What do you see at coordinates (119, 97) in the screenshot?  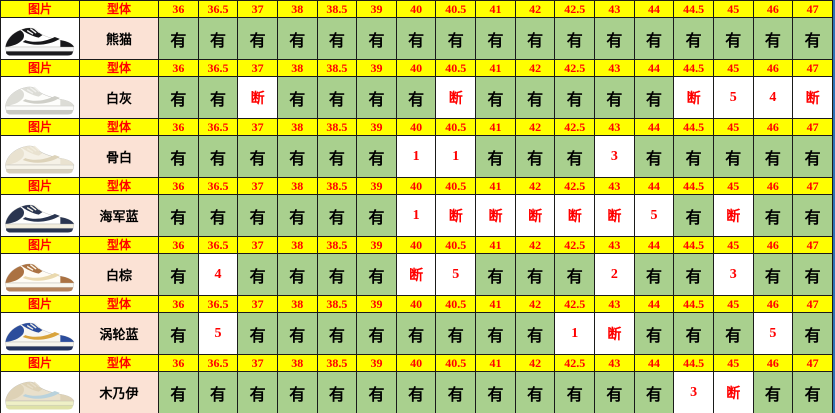 I see `product-name: 白灰` at bounding box center [119, 97].